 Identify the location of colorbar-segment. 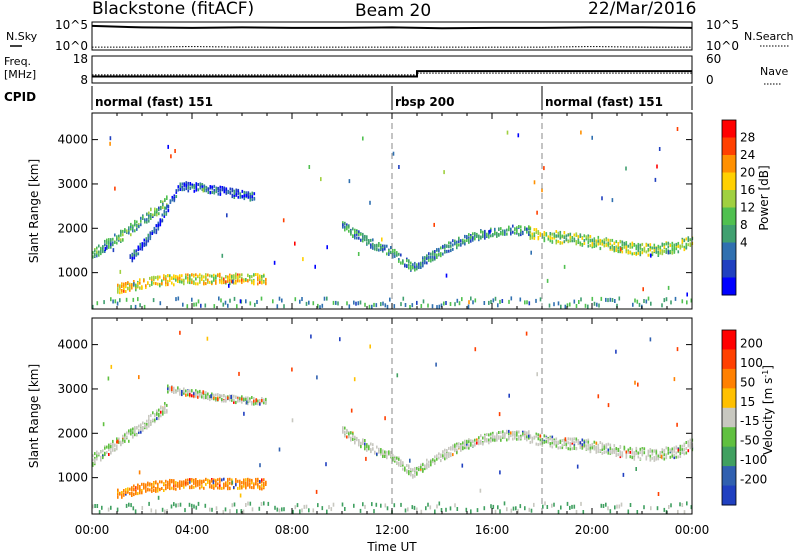
(729, 378).